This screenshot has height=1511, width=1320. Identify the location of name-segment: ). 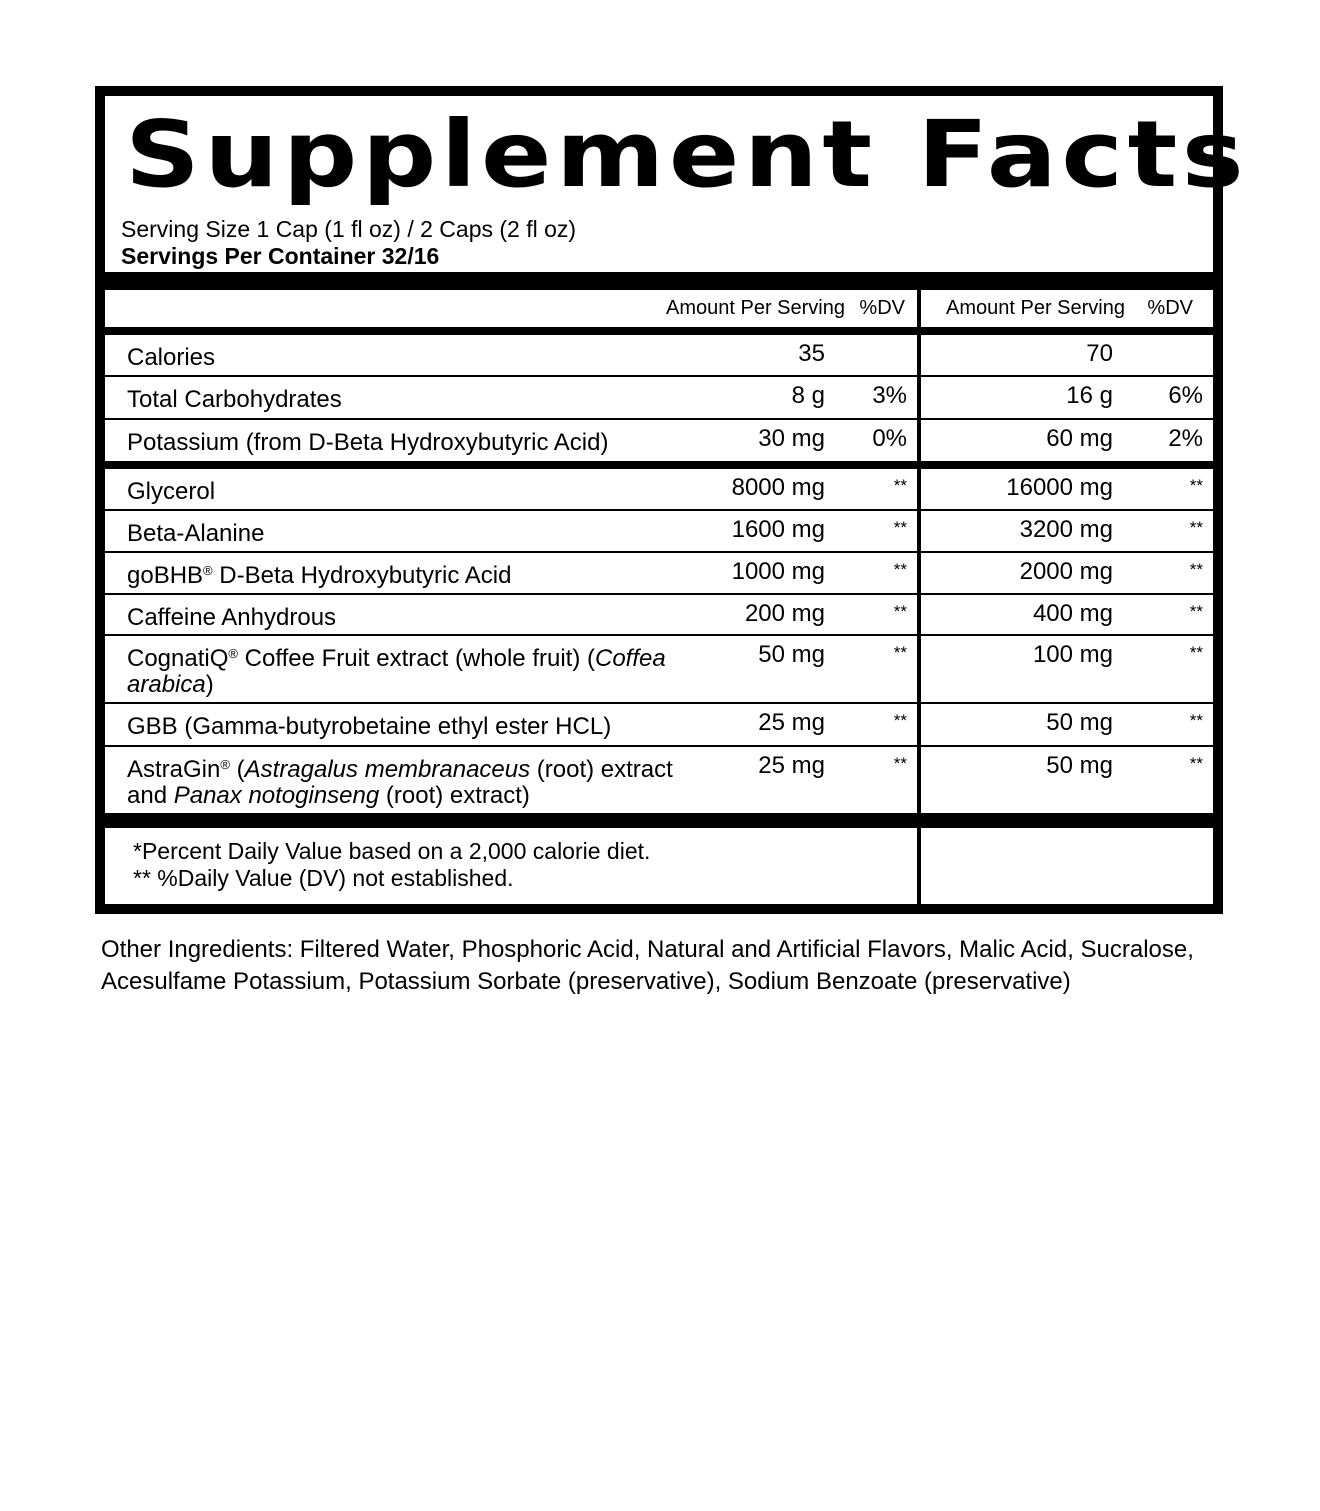
(209, 684).